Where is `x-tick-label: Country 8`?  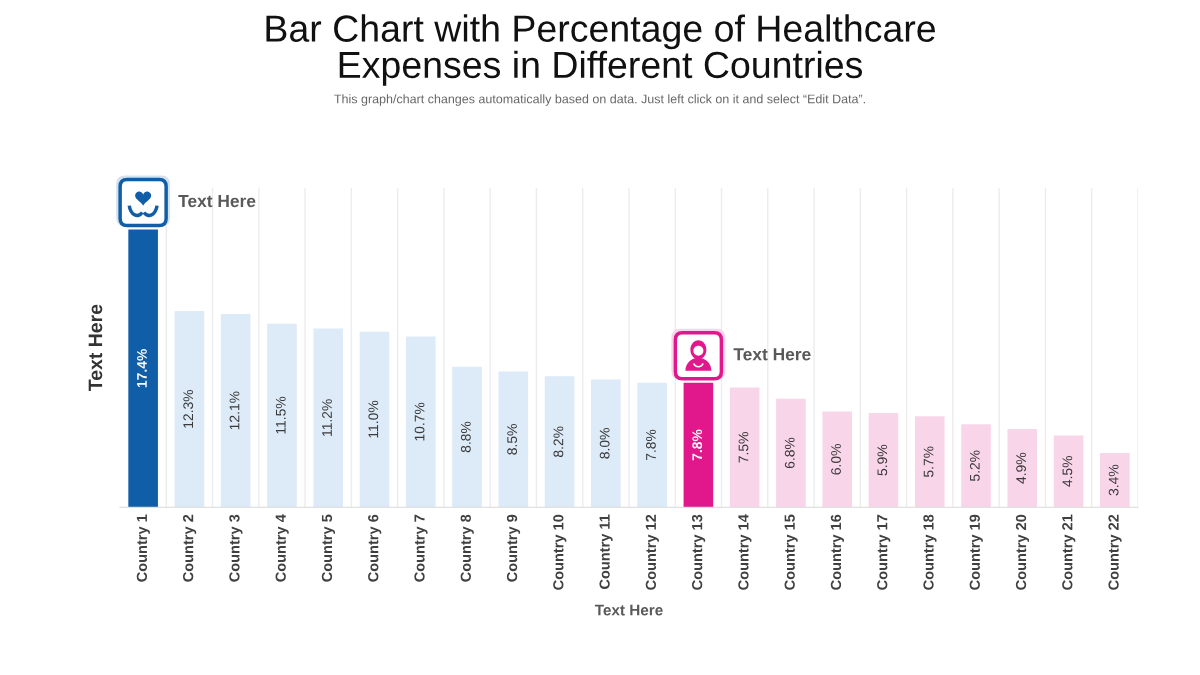 x-tick-label: Country 8 is located at coordinates (467, 548).